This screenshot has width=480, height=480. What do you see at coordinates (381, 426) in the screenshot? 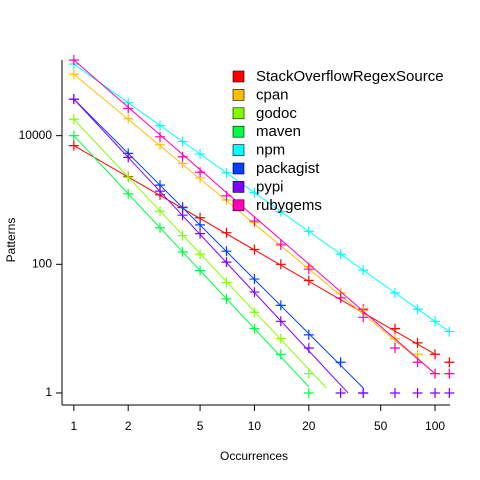
I see `x-tick-label: 50` at bounding box center [381, 426].